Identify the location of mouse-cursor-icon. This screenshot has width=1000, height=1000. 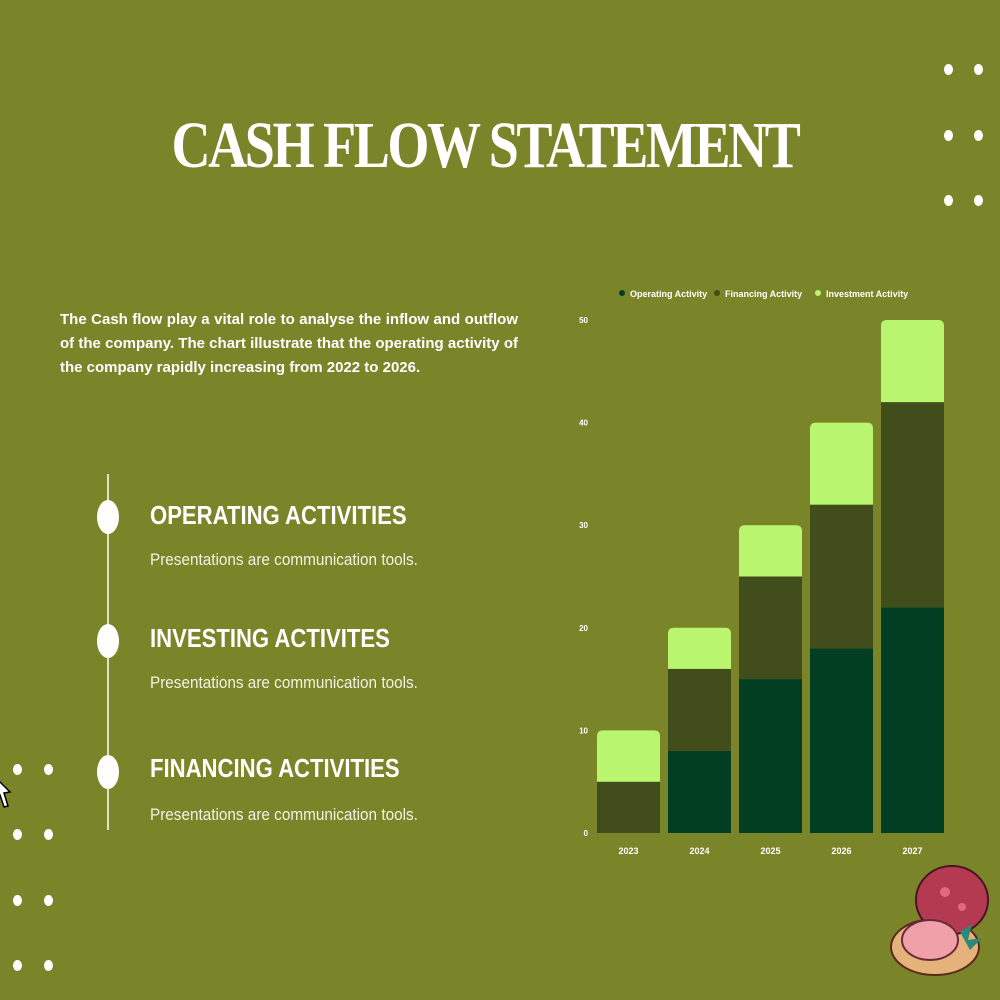
(6, 794).